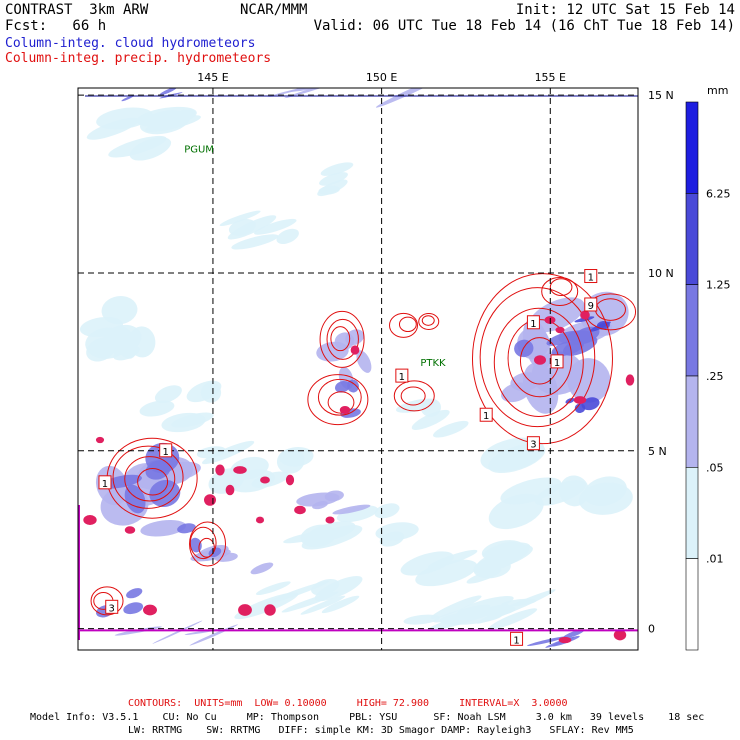 Image resolution: width=740 pixels, height=740 pixels. Describe the element at coordinates (130, 43) in the screenshot. I see `field1-label: Column-integ. cloud hydrometeors` at that location.